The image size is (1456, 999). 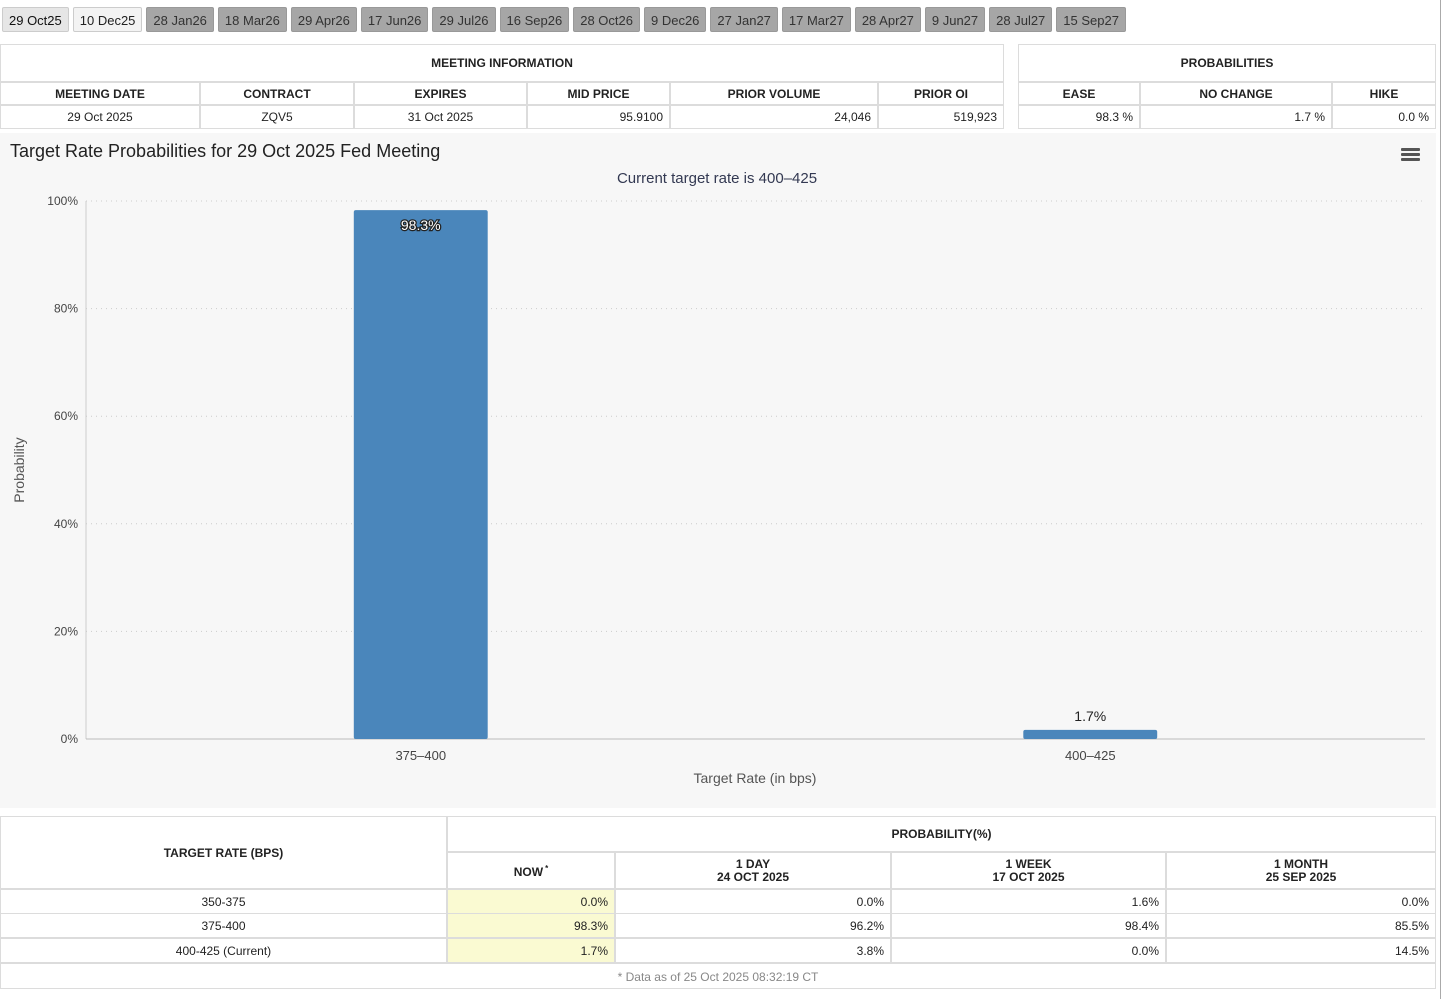 I want to click on column-header: 1 WEEK 17 OCT 2025, so click(x=1028, y=870).